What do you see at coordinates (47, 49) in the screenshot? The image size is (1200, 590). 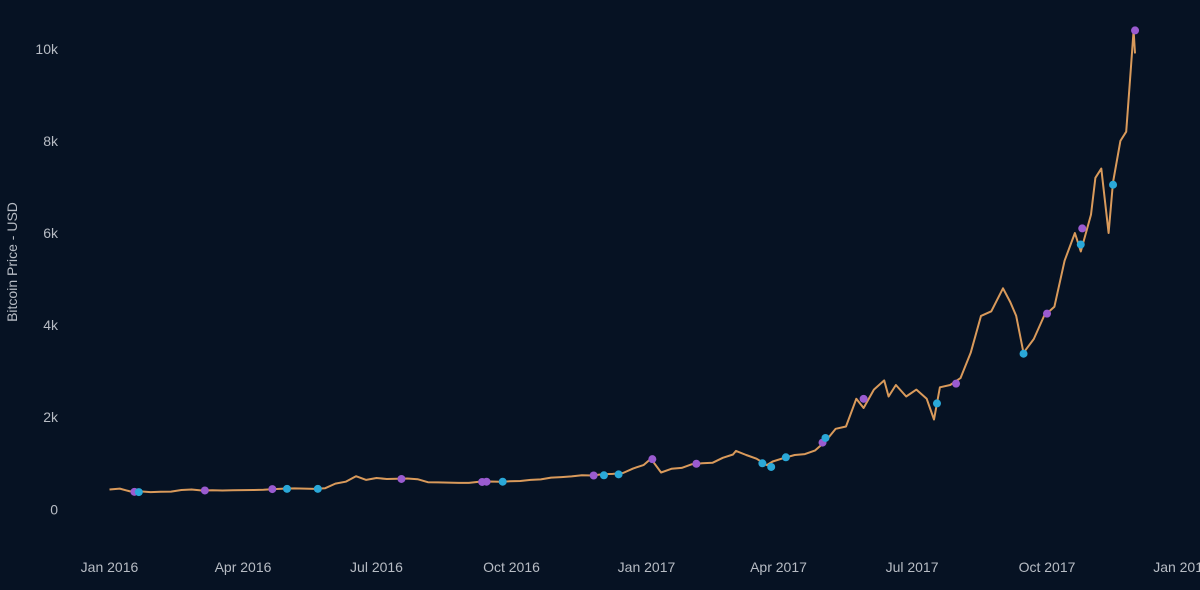 I see `y-tick-label: 10k` at bounding box center [47, 49].